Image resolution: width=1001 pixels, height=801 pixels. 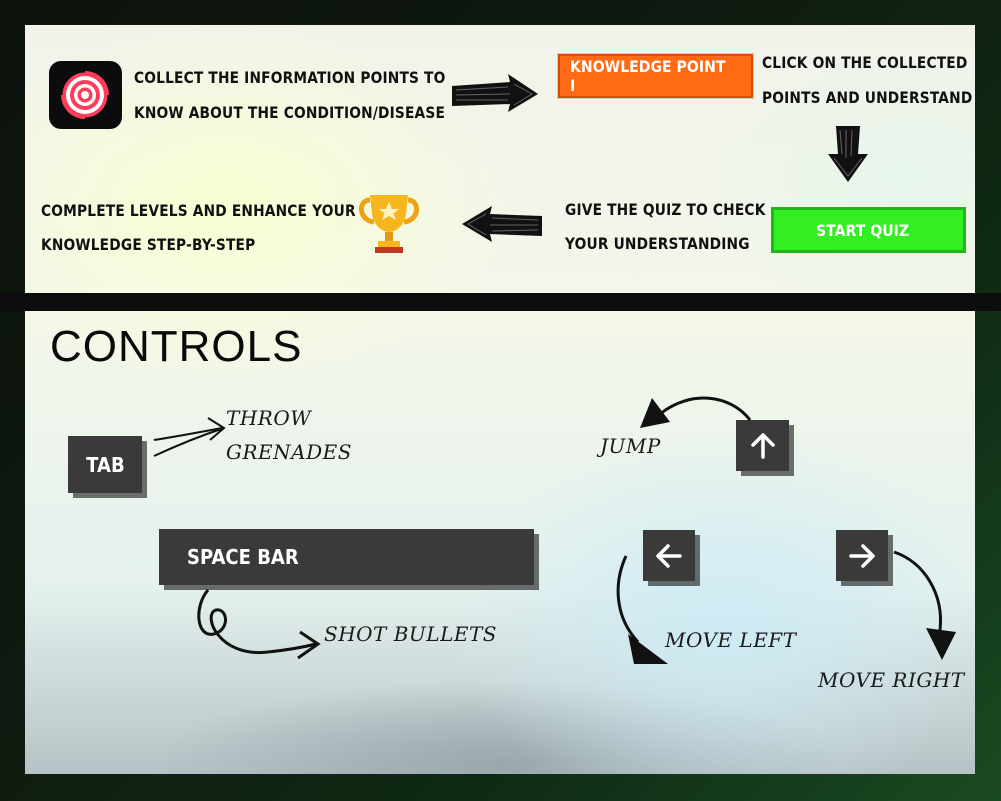 What do you see at coordinates (731, 640) in the screenshot?
I see `move-left-label: MOVE LEFT` at bounding box center [731, 640].